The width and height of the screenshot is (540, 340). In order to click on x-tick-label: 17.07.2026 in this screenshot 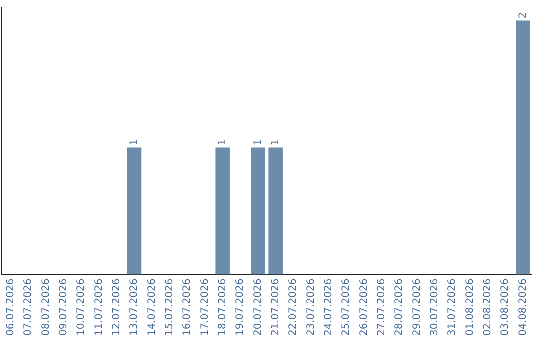, I will do `click(205, 307)`.